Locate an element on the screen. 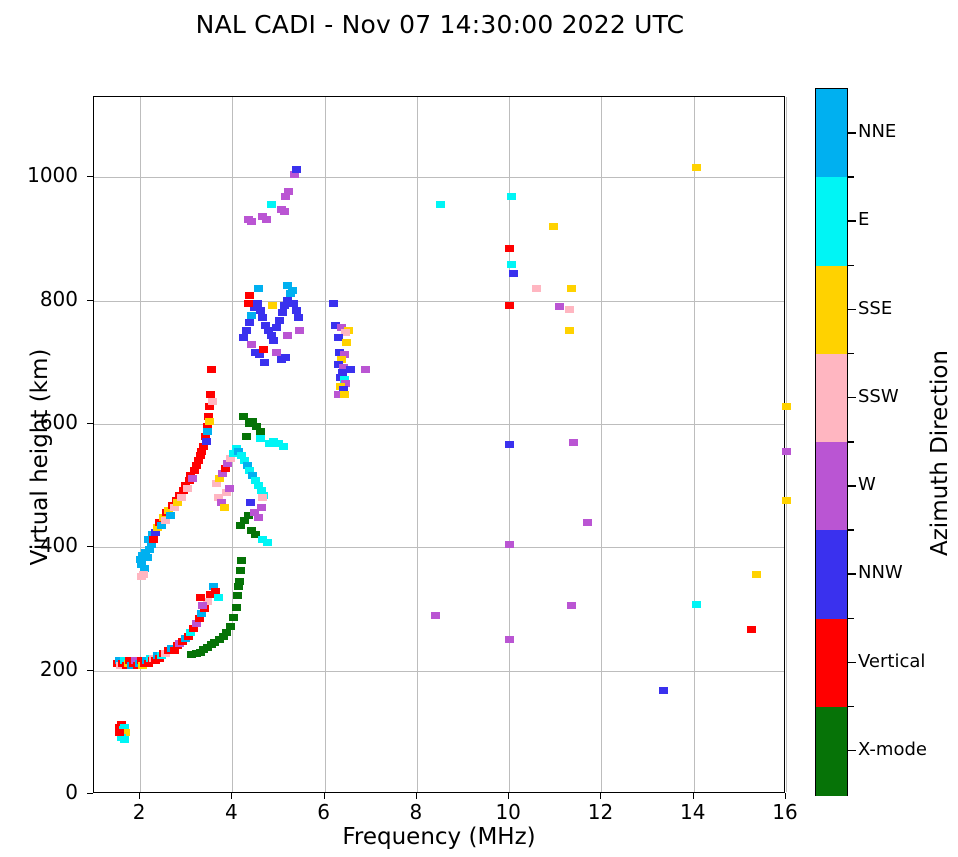  colorbar-segment-nne is located at coordinates (831, 133).